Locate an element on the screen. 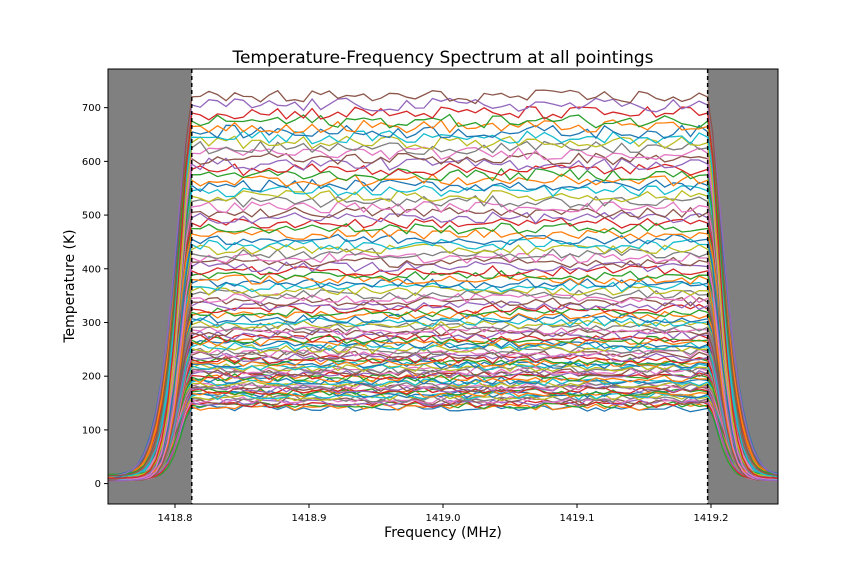  y-tick-label: 100 is located at coordinates (91, 430).